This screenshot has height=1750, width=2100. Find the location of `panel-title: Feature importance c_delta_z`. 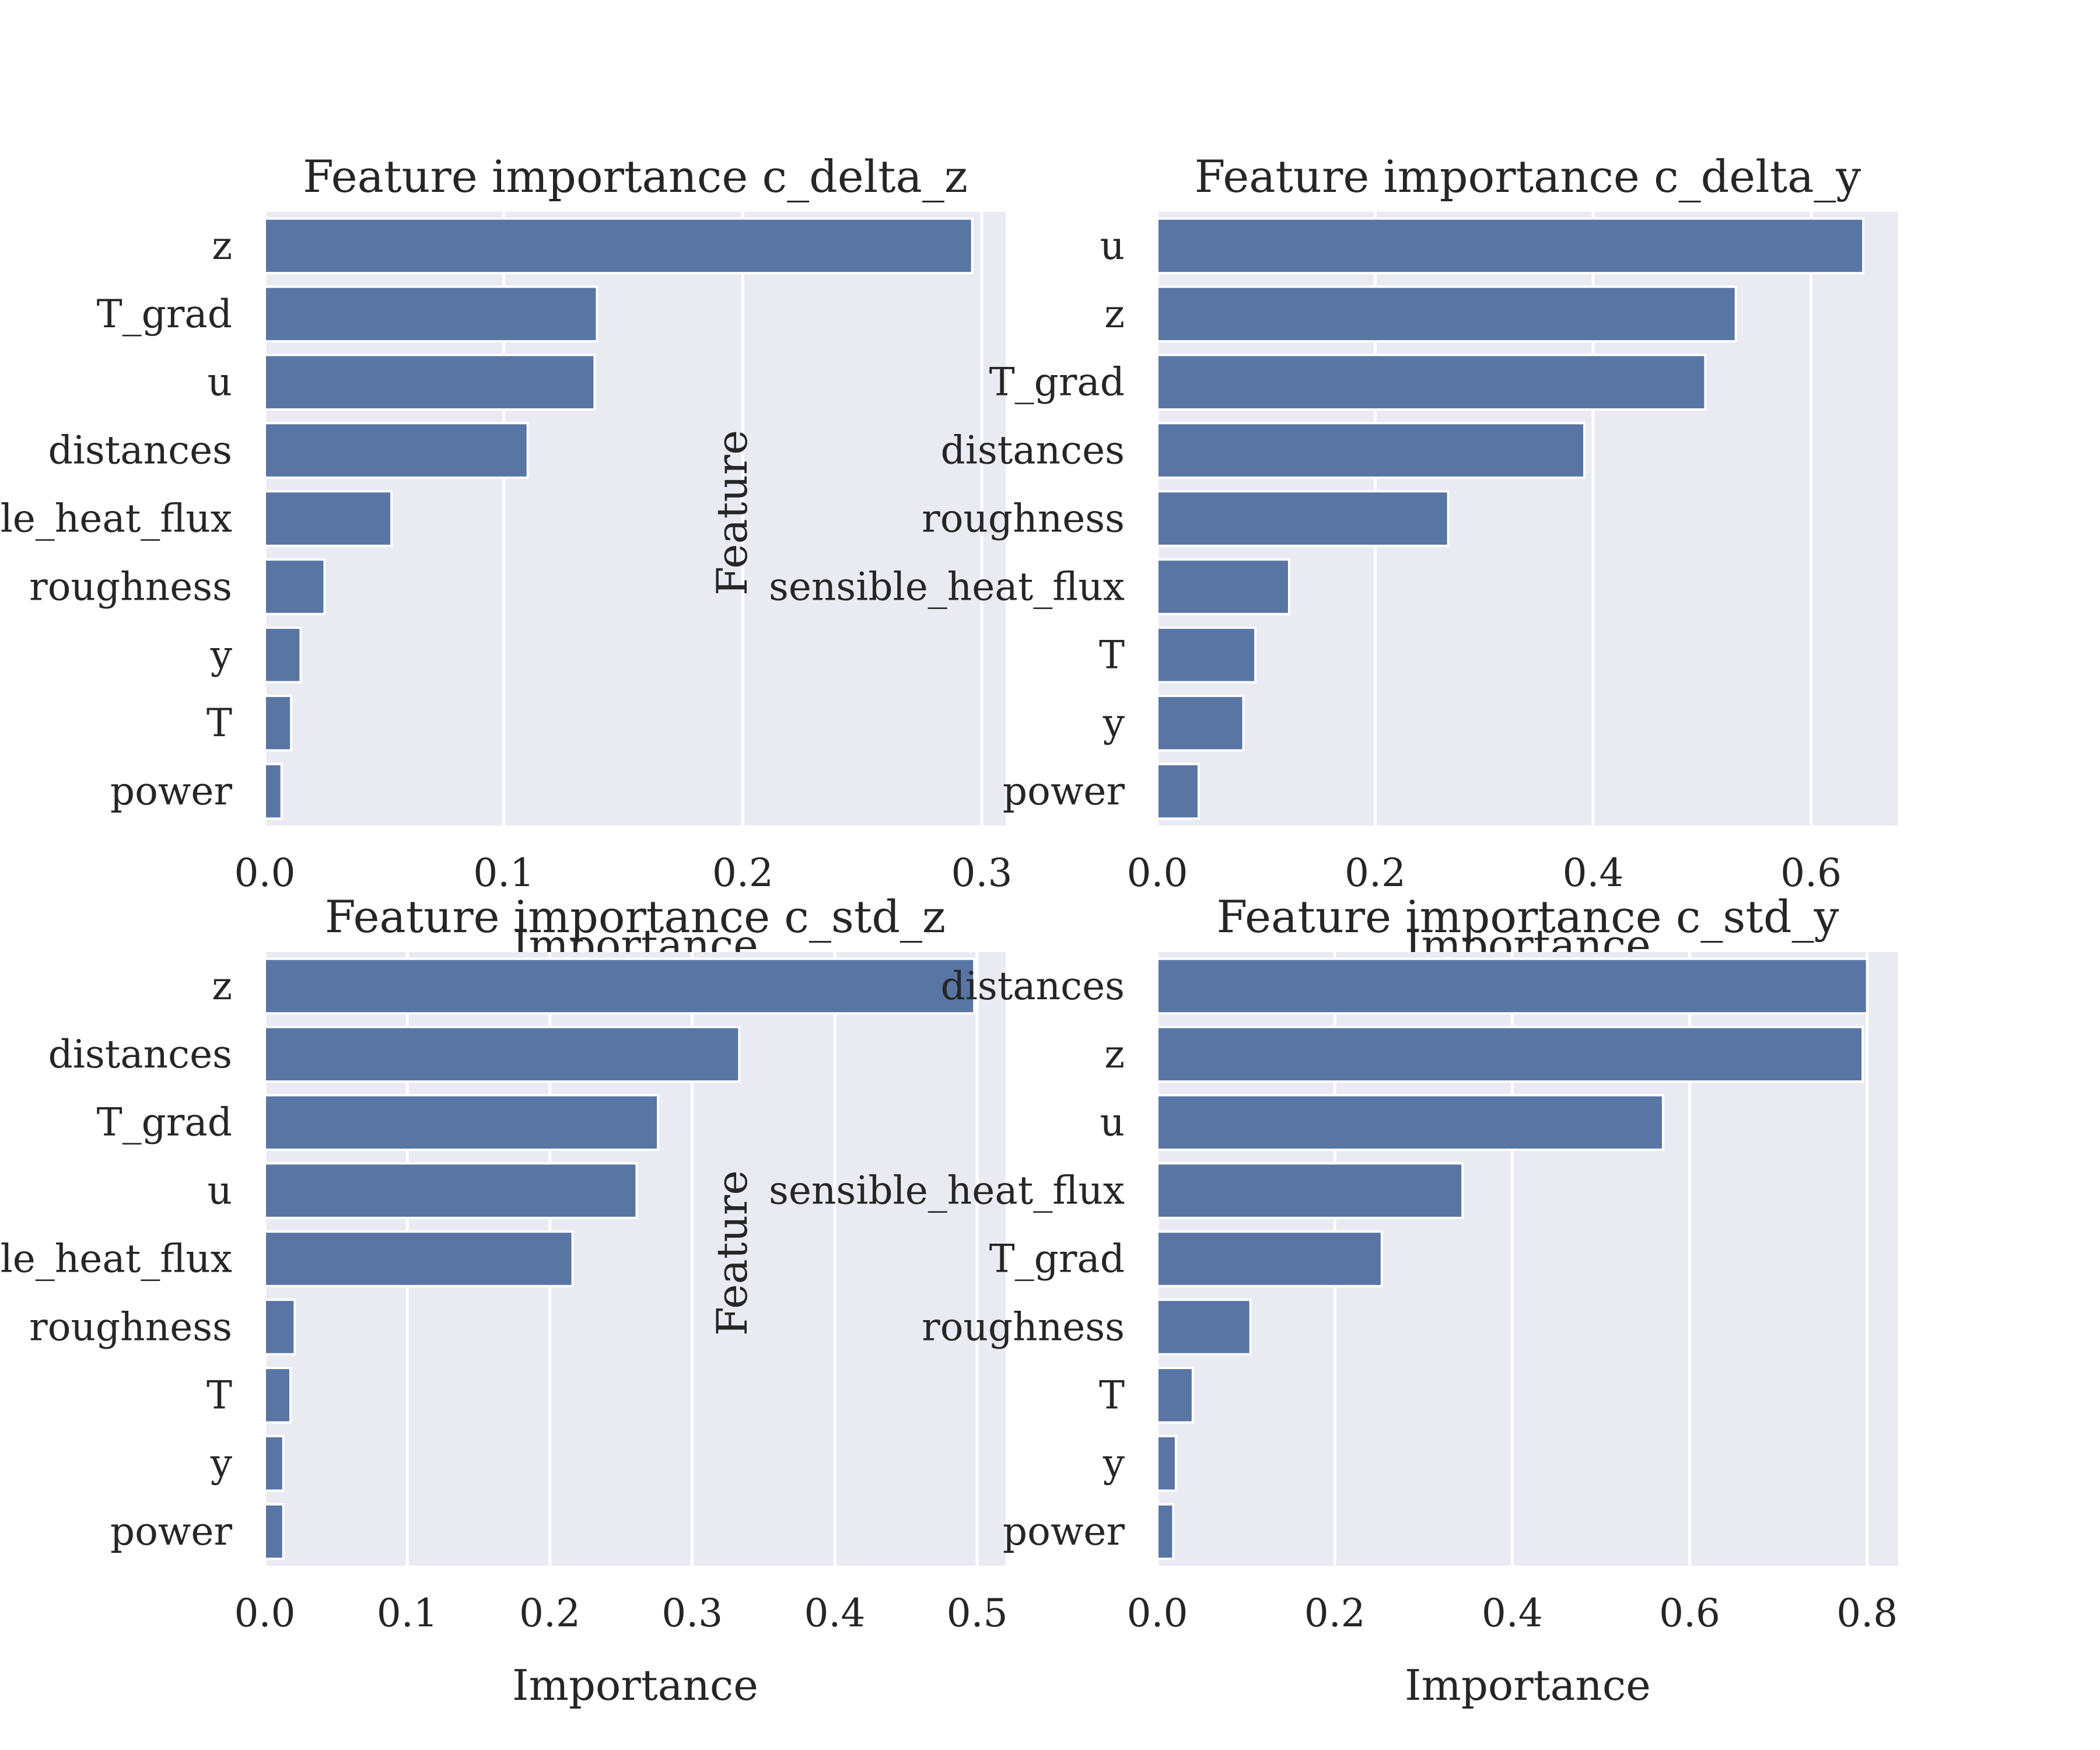

panel-title: Feature importance c_delta_z is located at coordinates (635, 176).